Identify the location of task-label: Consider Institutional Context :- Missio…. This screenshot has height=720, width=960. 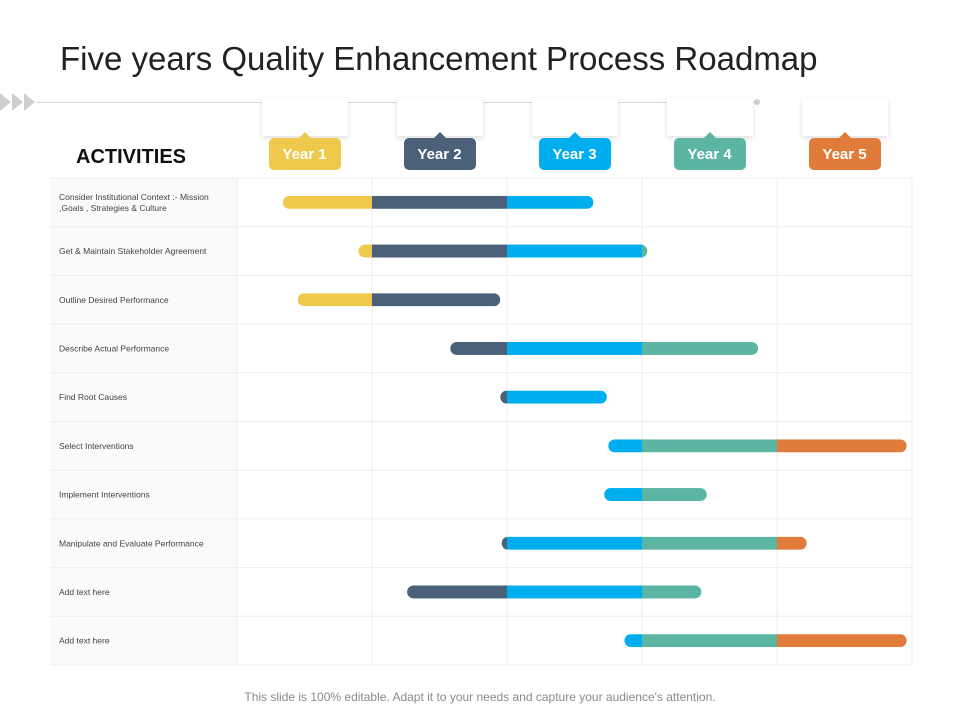
(134, 202).